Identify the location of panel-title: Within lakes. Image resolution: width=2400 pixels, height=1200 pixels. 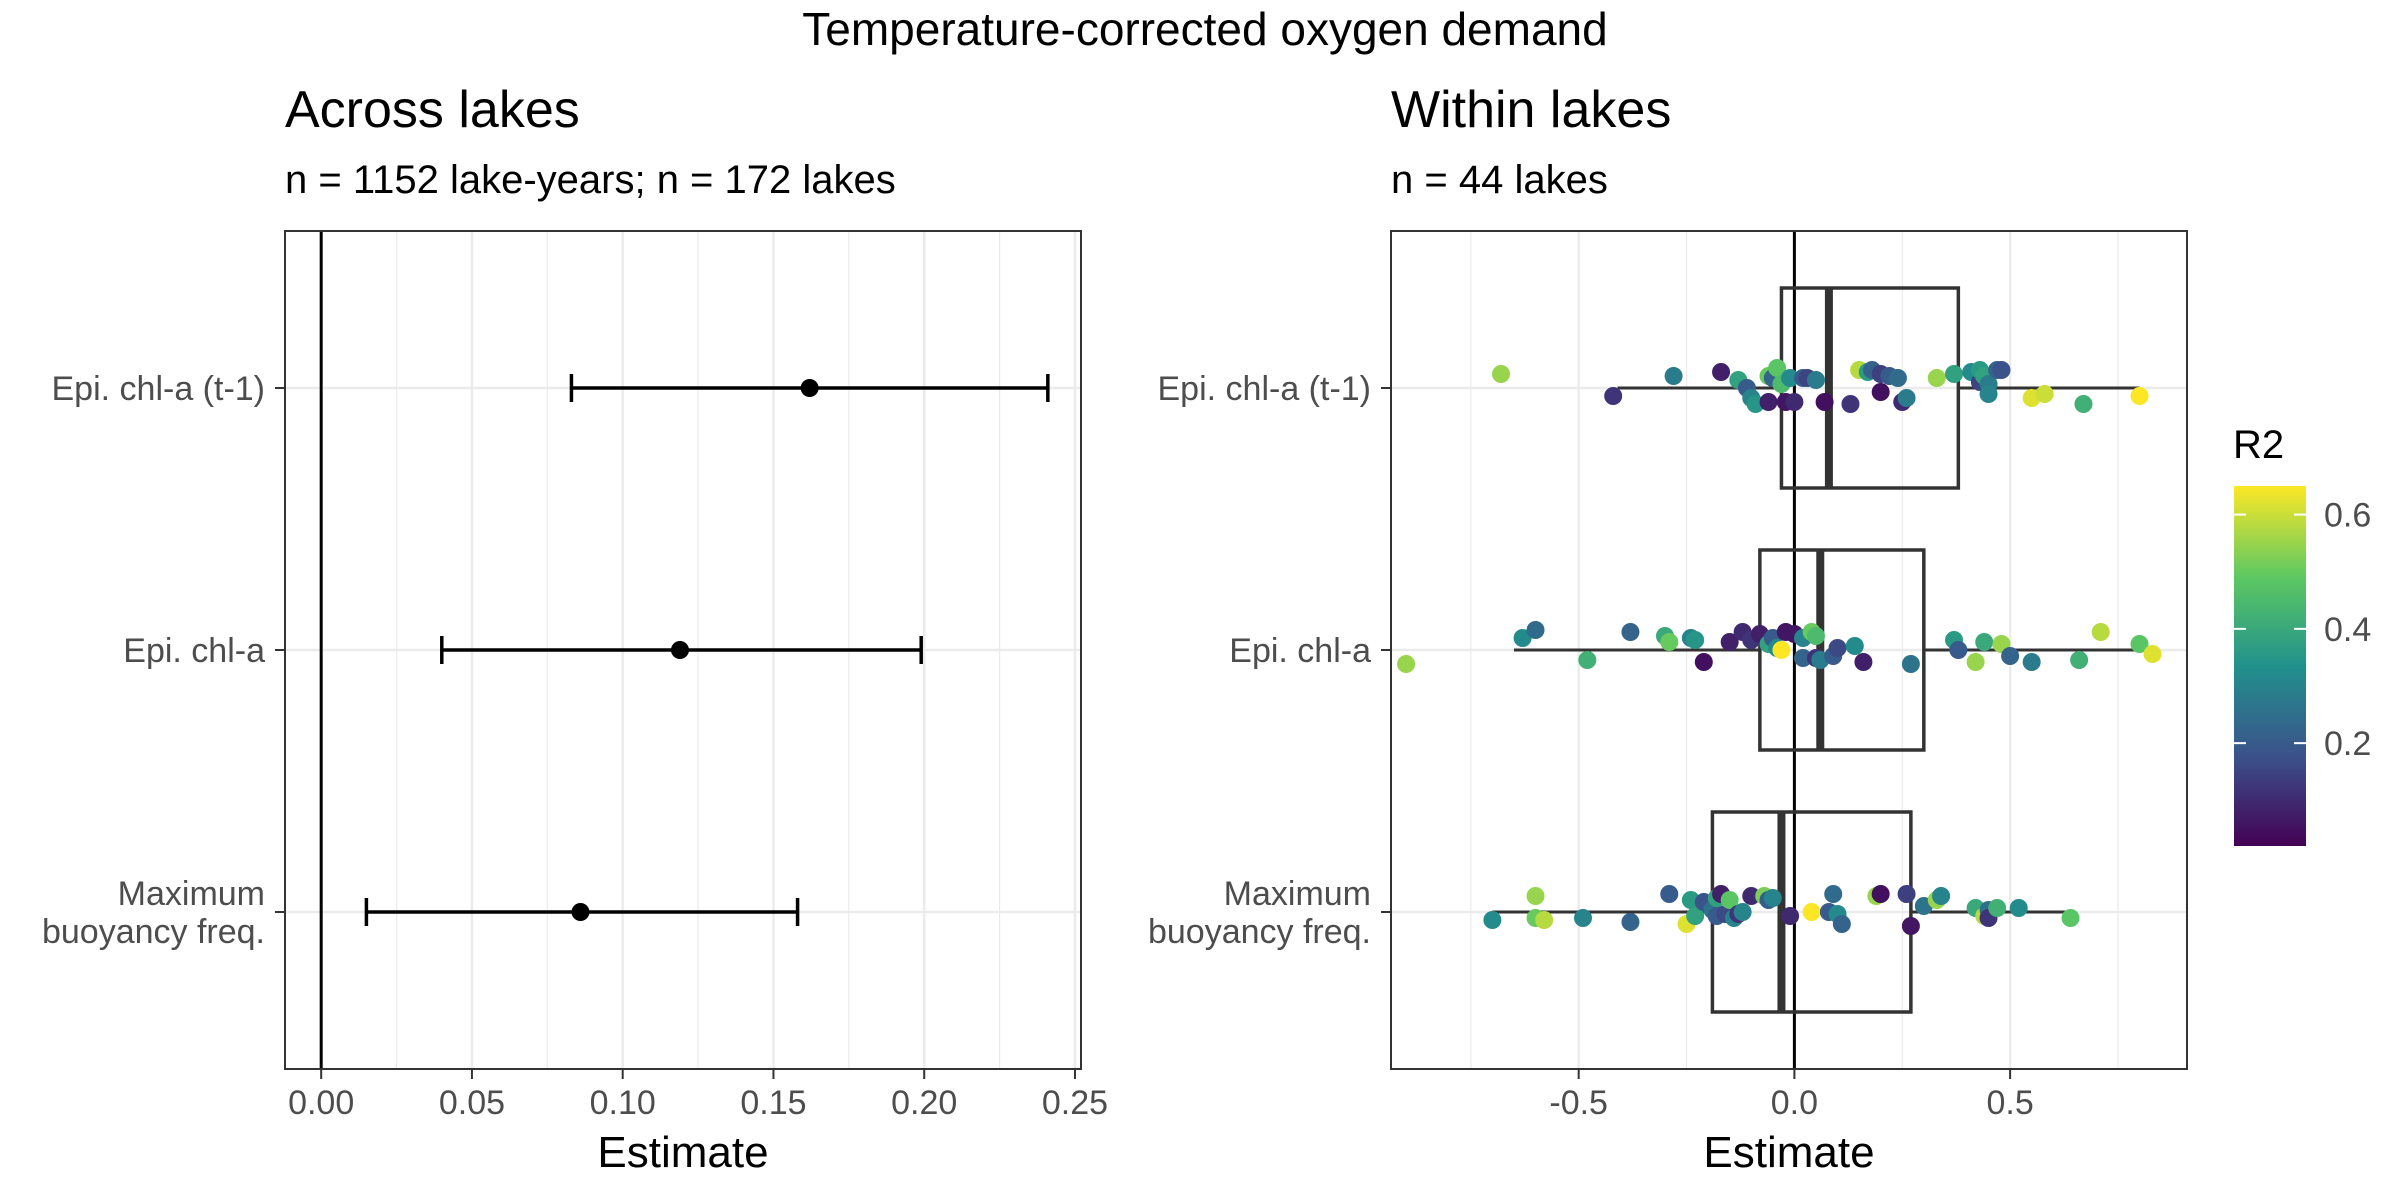
(1531, 110).